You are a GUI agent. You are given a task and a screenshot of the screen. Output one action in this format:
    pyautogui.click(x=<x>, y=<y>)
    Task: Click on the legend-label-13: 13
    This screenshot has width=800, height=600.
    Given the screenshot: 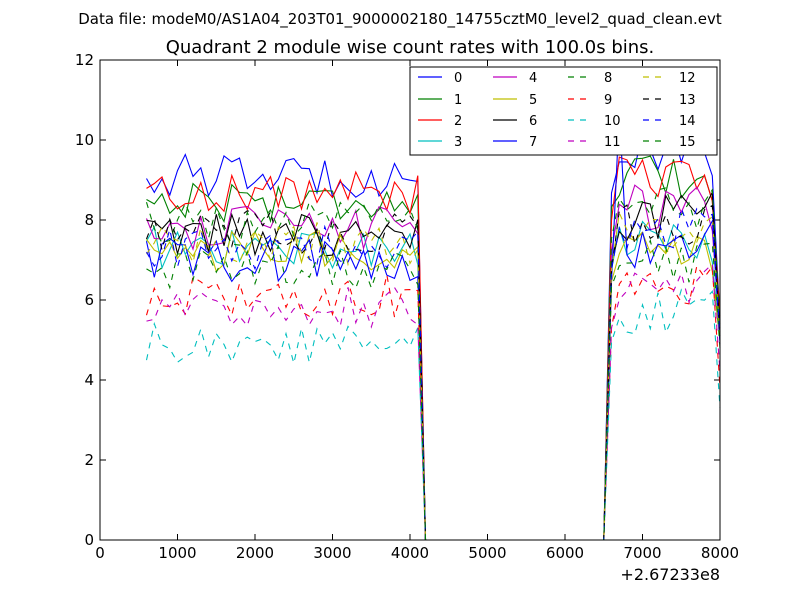 What is the action you would take?
    pyautogui.click(x=687, y=100)
    